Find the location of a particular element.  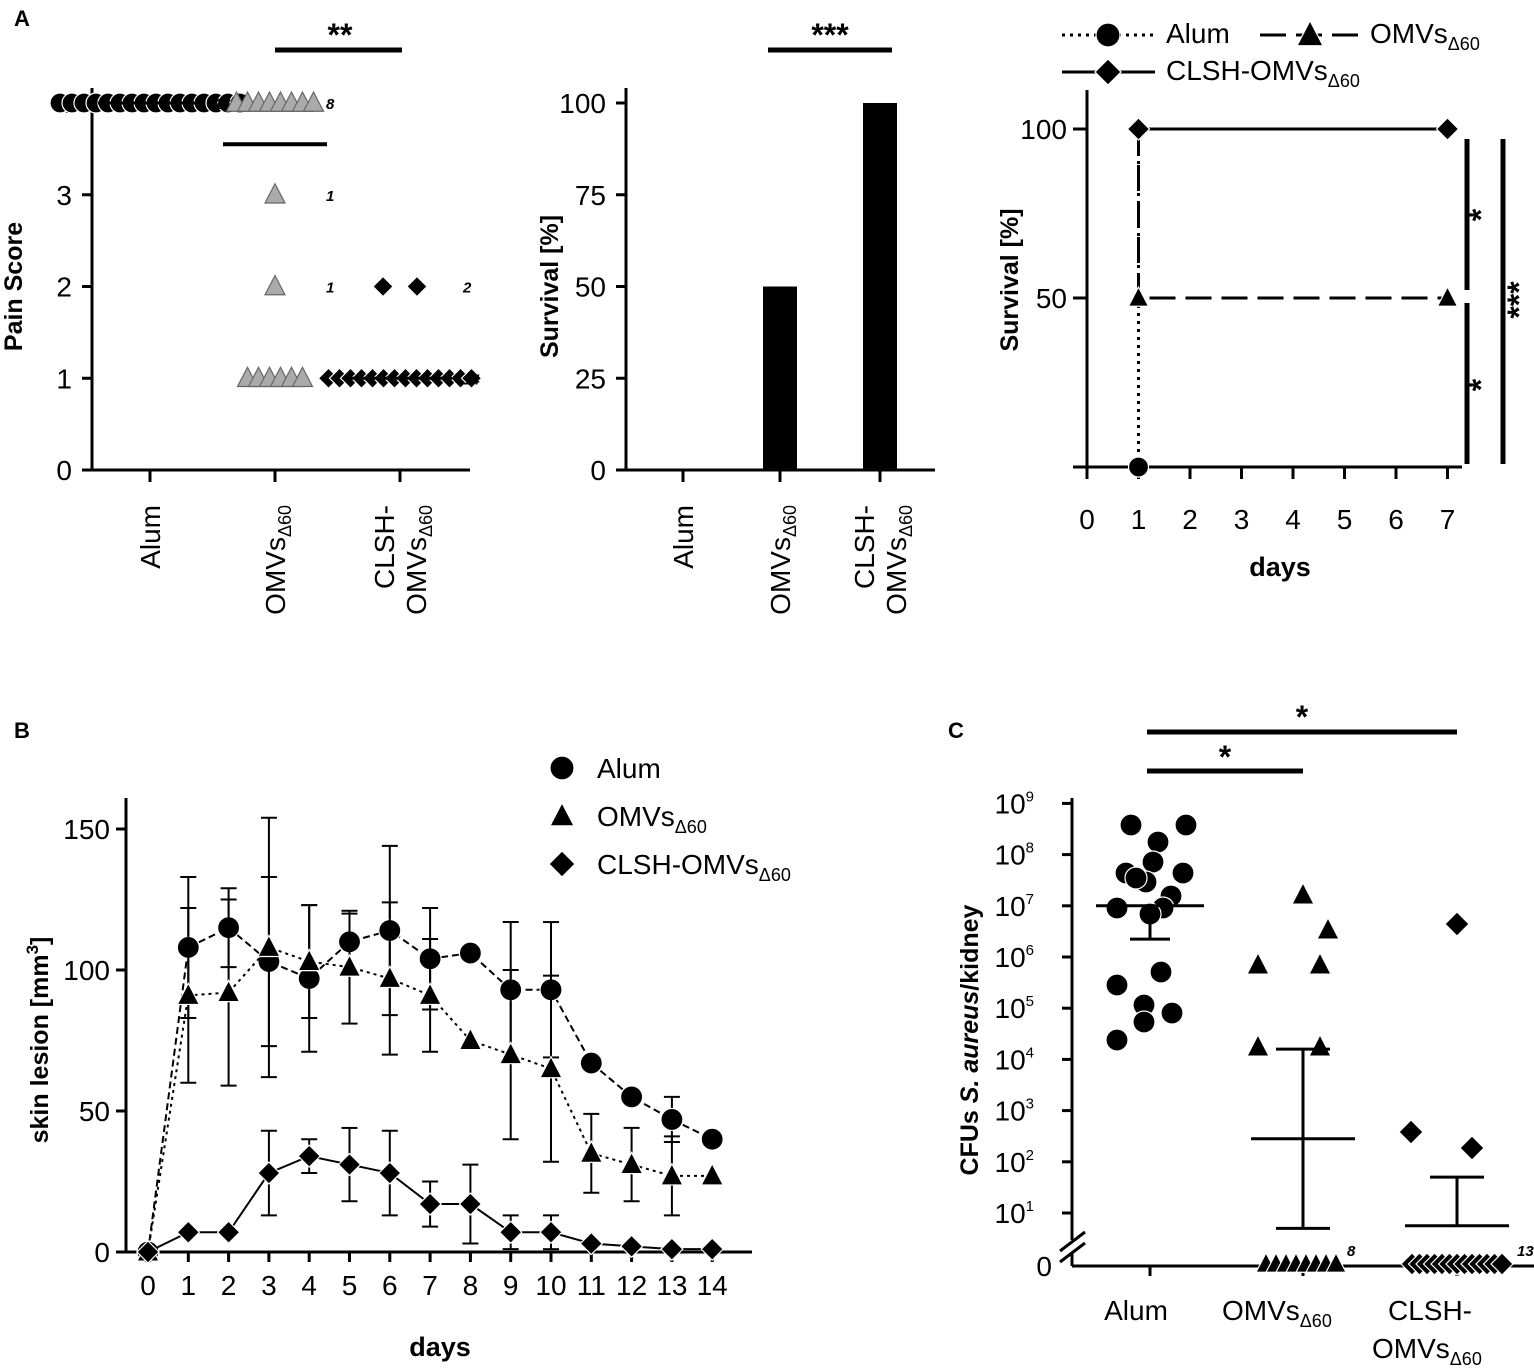

y-tick-label: 10² is located at coordinates (1015, 1162).